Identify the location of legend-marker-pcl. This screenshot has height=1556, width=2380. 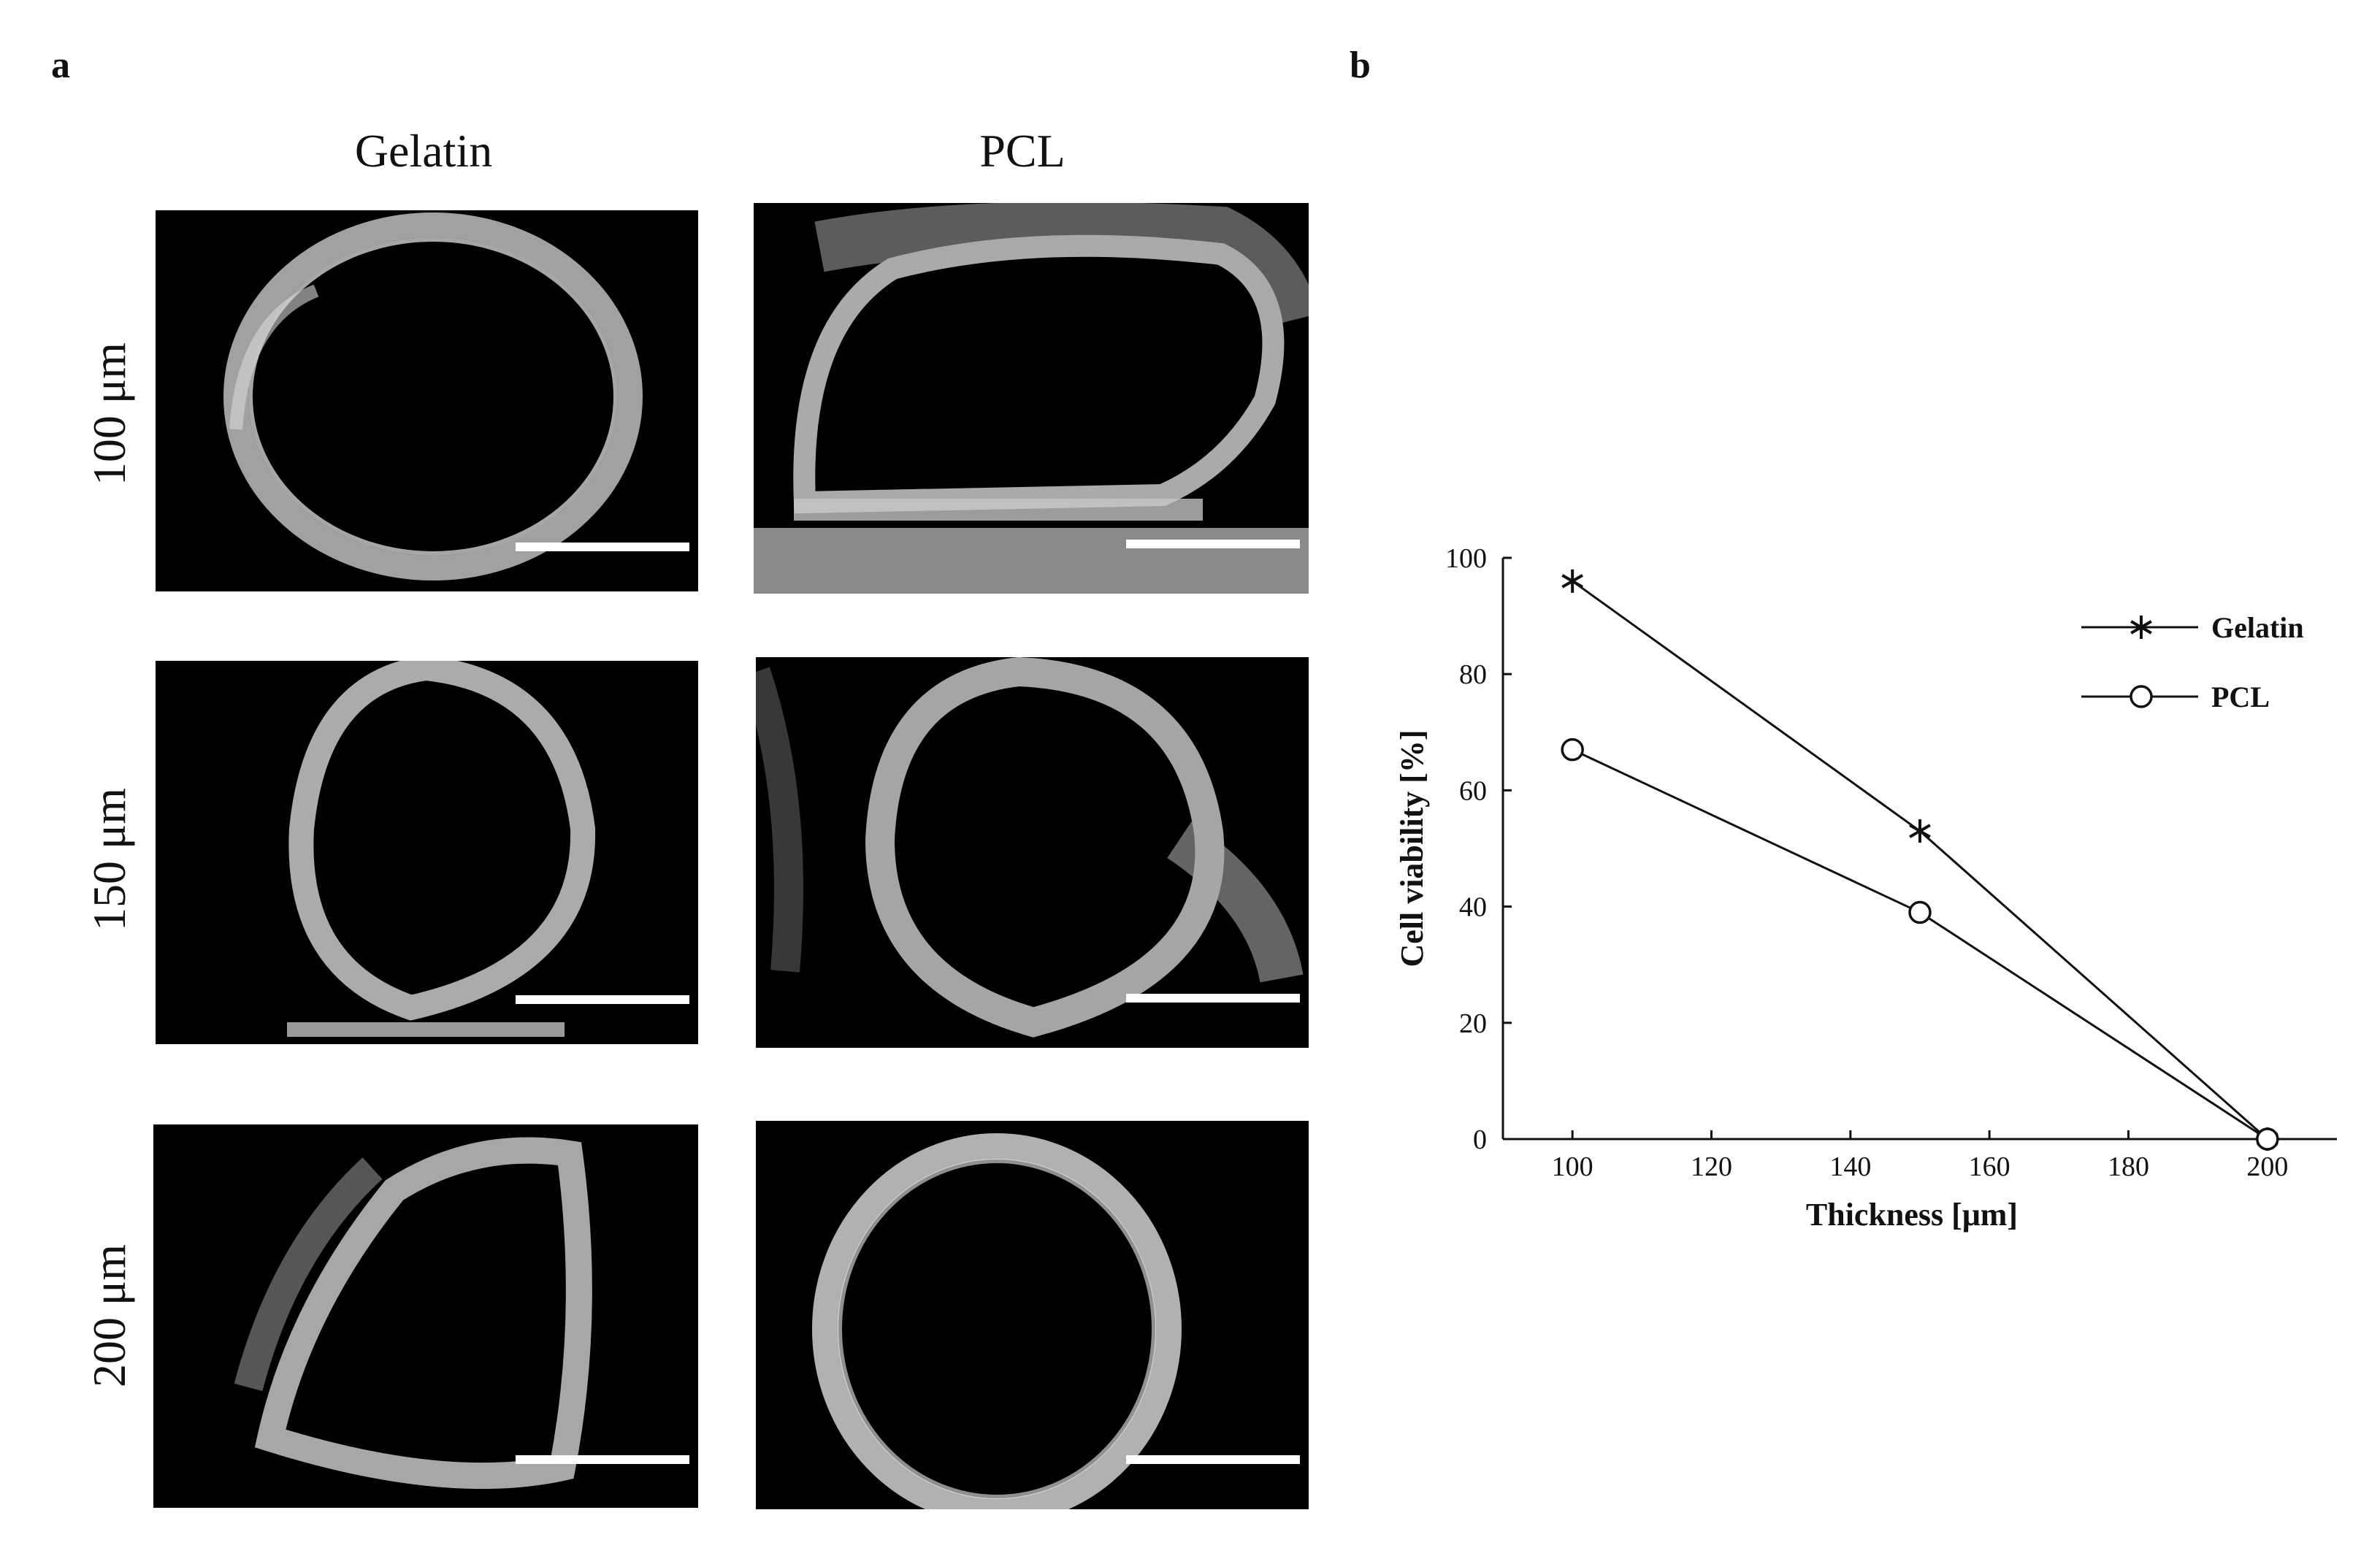
(2141, 696).